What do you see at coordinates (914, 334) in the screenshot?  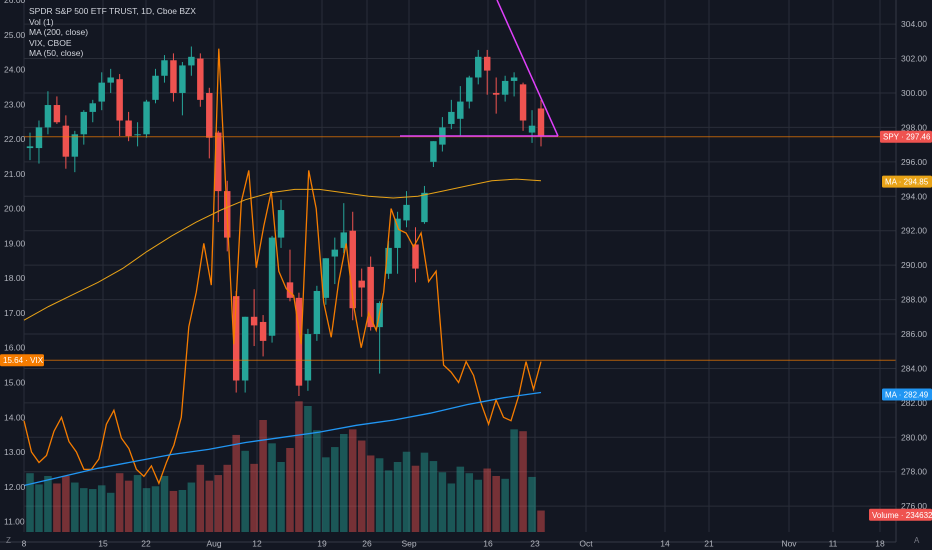 I see `right-axis-tick-label: 286.00` at bounding box center [914, 334].